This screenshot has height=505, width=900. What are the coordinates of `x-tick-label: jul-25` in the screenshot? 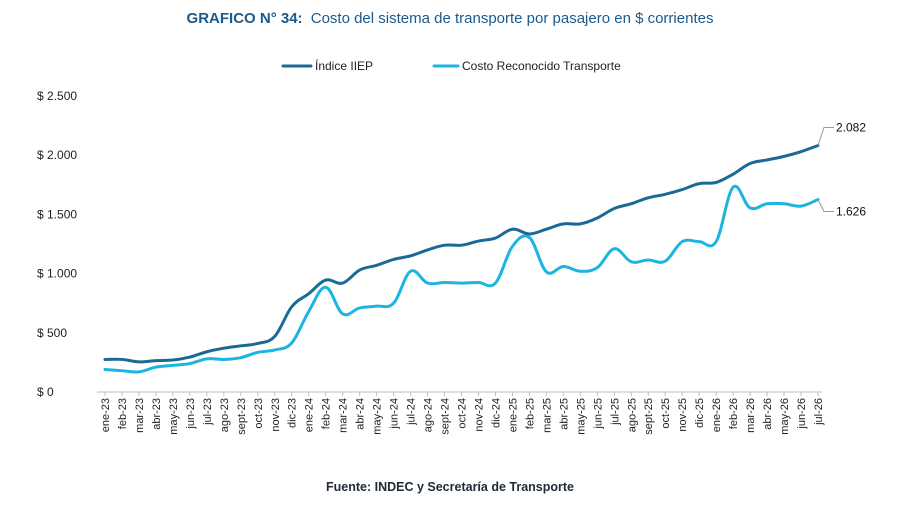 It's located at (615, 412).